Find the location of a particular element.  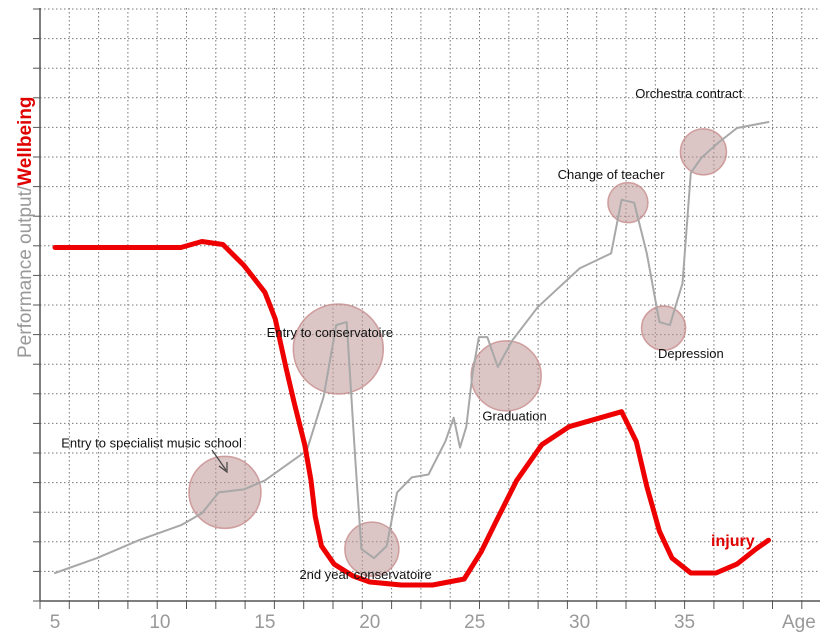

annotation-label: injury is located at coordinates (733, 541).